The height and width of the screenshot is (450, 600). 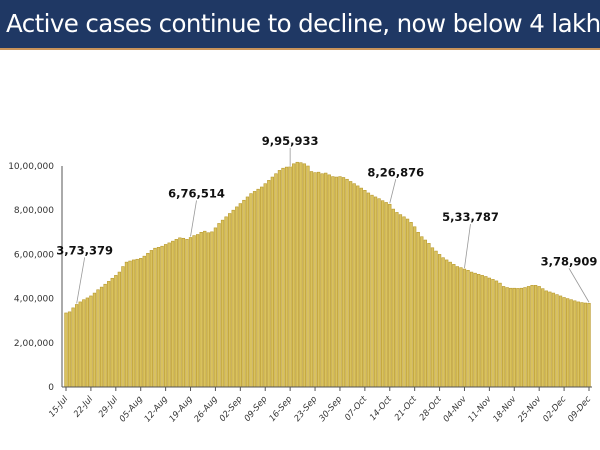 What do you see at coordinates (554, 409) in the screenshot?
I see `x-tick-label: 02-Dec` at bounding box center [554, 409].